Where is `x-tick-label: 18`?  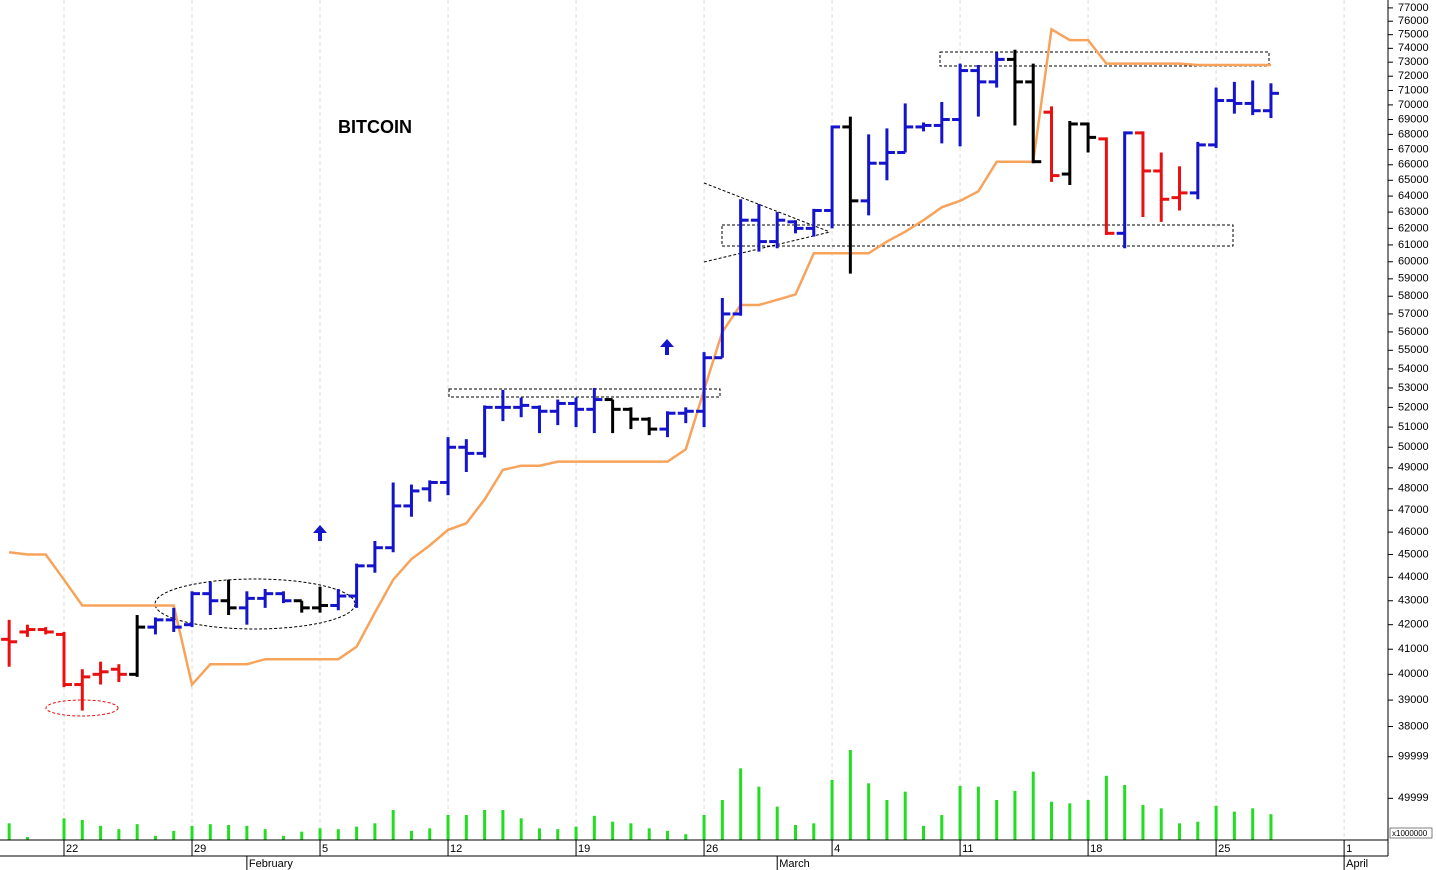 x-tick-label: 18 is located at coordinates (1096, 849).